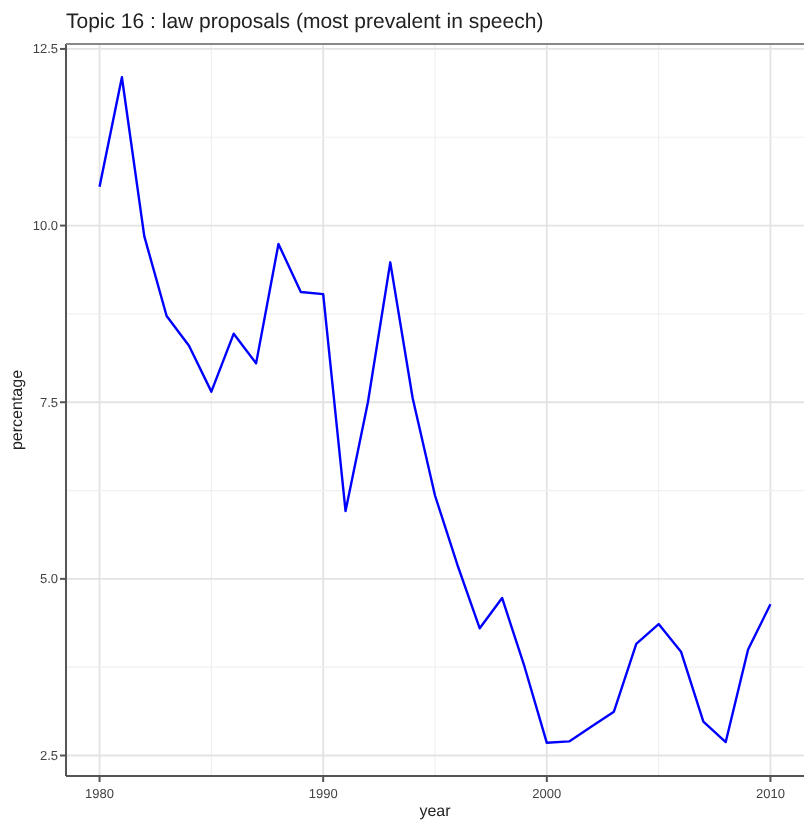 The height and width of the screenshot is (822, 808). Describe the element at coordinates (305, 22) in the screenshot. I see `chart-title: Topic 16 : law proposals (most prevalent in speech)` at that location.